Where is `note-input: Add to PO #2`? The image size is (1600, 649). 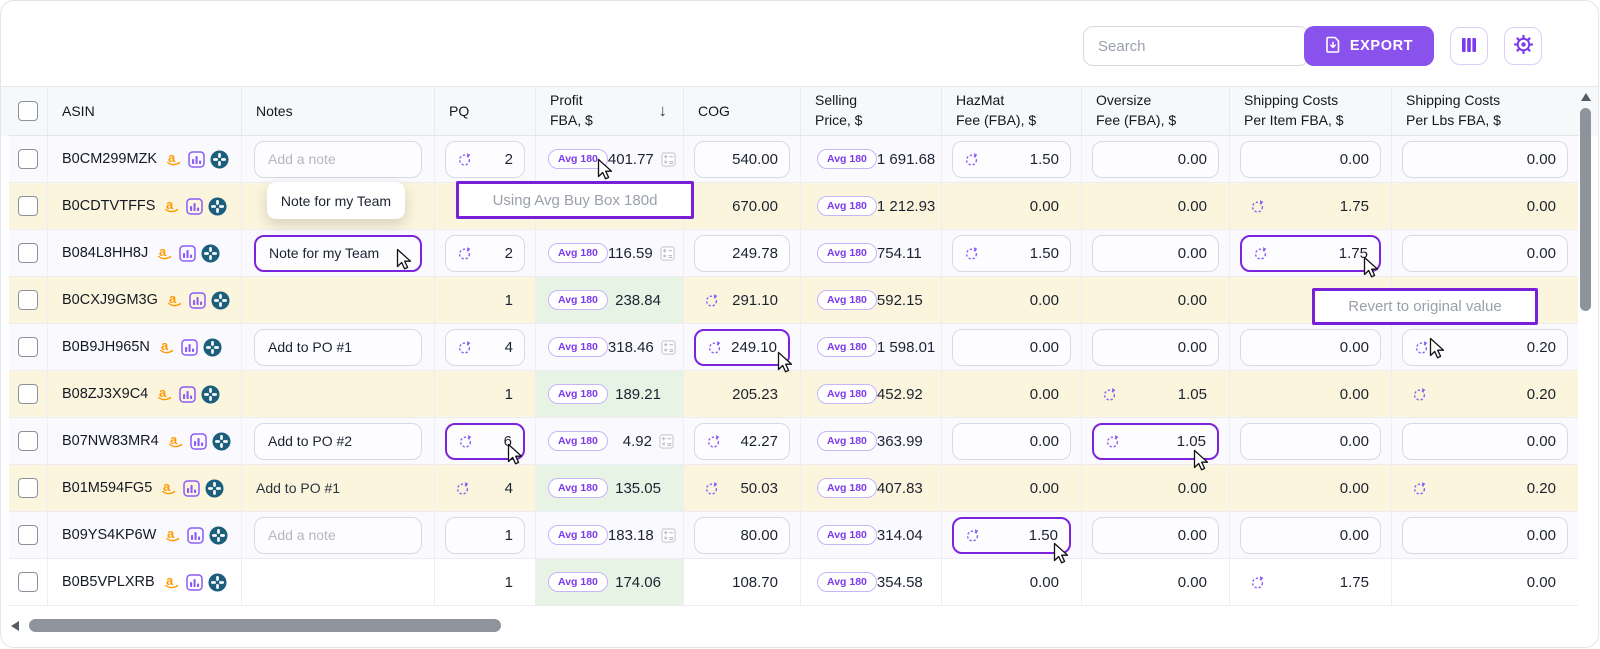
note-input: Add to PO #2 is located at coordinates (338, 441).